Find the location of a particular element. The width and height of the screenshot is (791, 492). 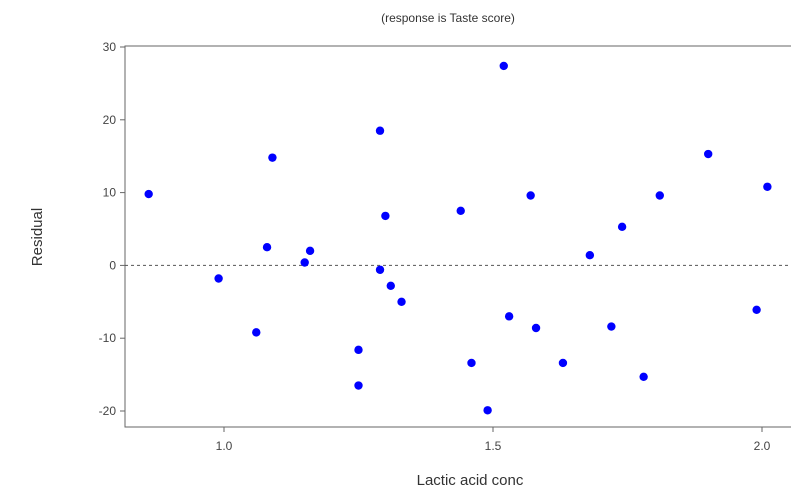

y-tick-label: -10 is located at coordinates (108, 338).